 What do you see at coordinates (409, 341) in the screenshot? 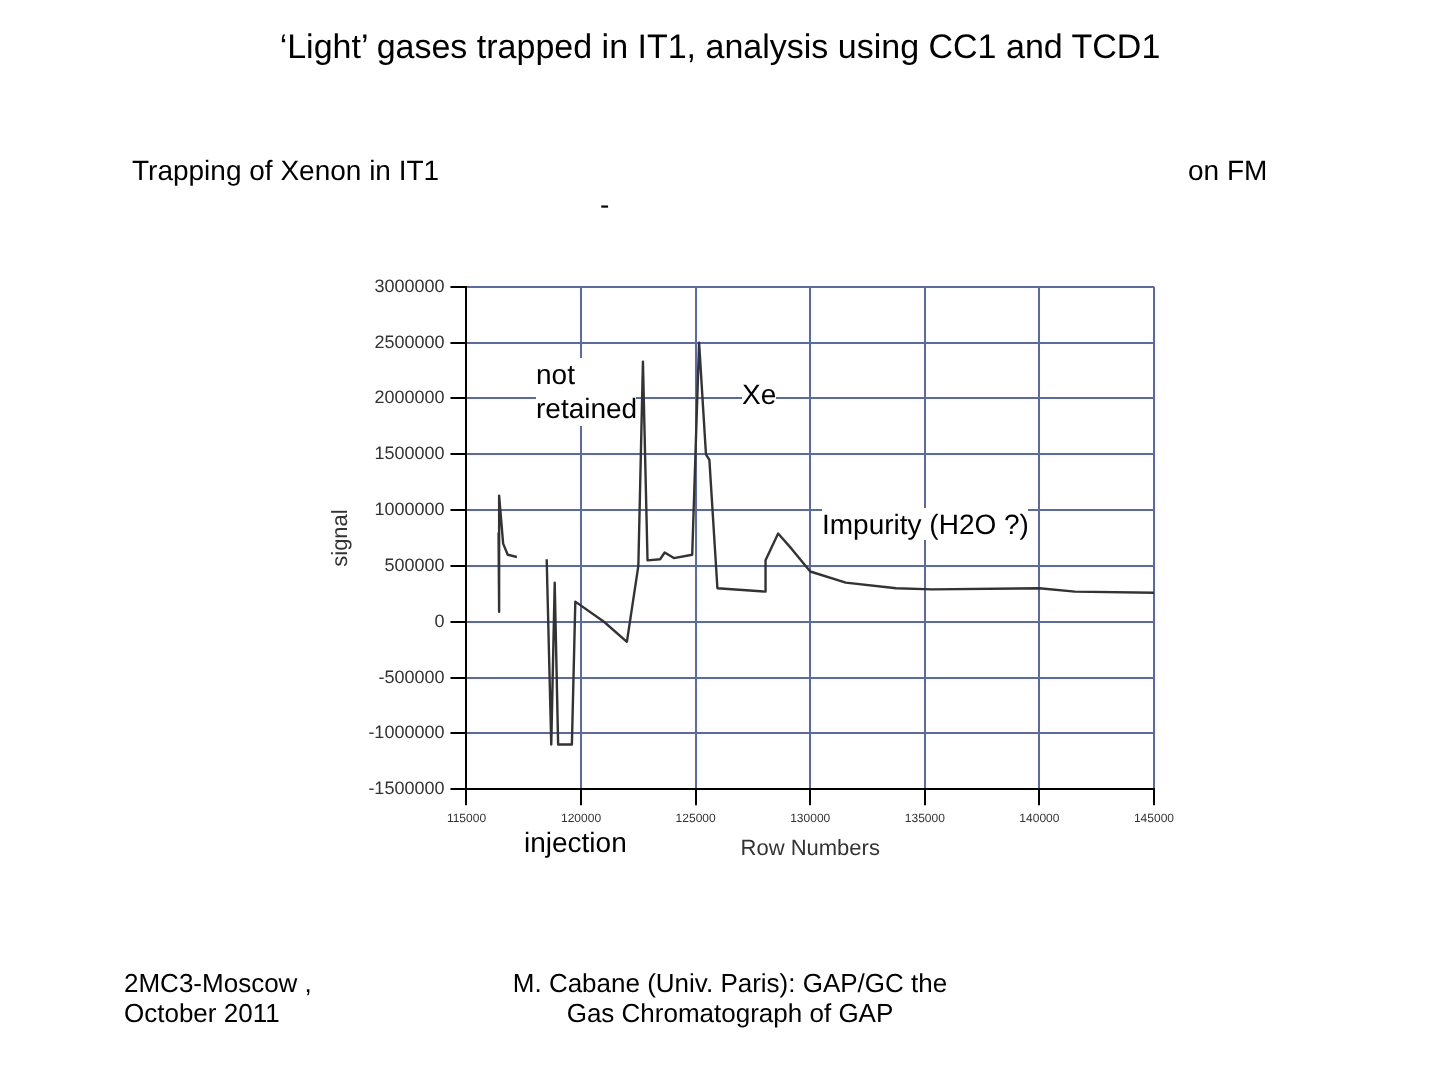
I see `y-tick-label: 2500000` at bounding box center [409, 341].